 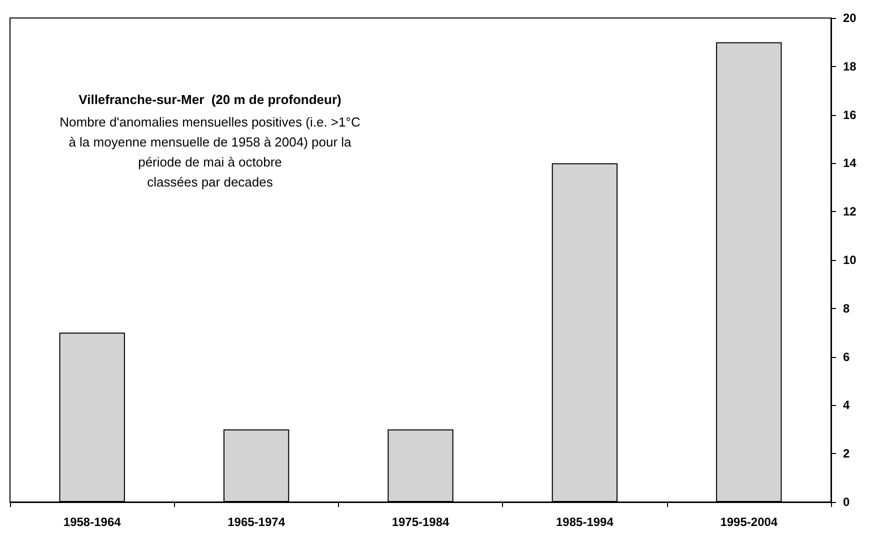 What do you see at coordinates (749, 522) in the screenshot?
I see `x-tick-label: 1995-2004` at bounding box center [749, 522].